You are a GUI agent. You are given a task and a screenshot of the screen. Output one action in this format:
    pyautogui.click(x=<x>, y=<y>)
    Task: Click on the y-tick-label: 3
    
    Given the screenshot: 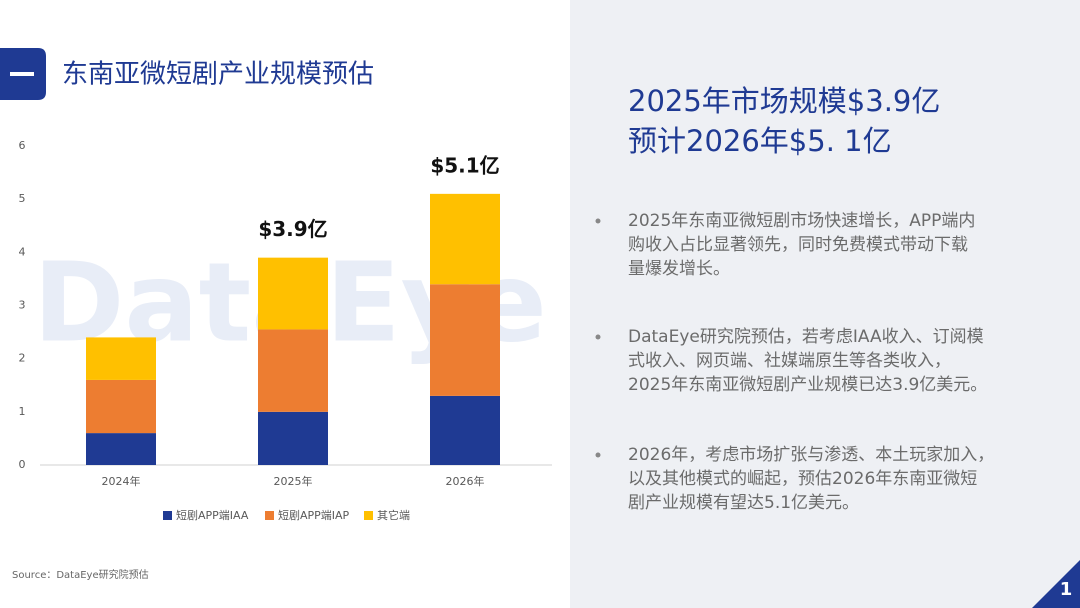 What is the action you would take?
    pyautogui.click(x=22, y=305)
    